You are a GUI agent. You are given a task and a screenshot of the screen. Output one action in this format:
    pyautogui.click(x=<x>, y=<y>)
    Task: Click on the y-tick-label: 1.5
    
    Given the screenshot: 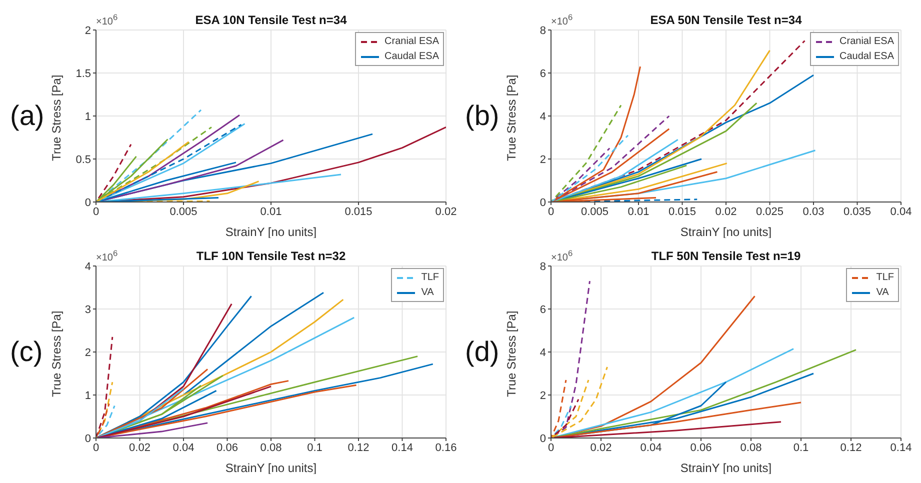 What is the action you would take?
    pyautogui.click(x=83, y=74)
    